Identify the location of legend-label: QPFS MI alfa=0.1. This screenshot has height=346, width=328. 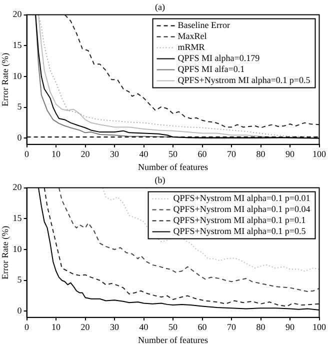
(211, 69).